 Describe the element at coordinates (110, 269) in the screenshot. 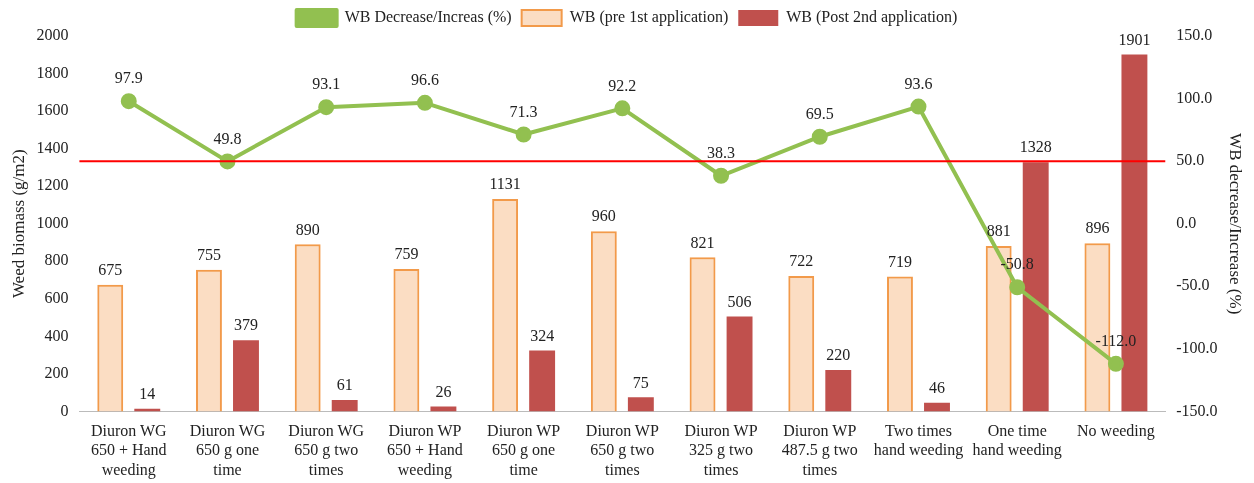

I see `data-label: 675` at that location.